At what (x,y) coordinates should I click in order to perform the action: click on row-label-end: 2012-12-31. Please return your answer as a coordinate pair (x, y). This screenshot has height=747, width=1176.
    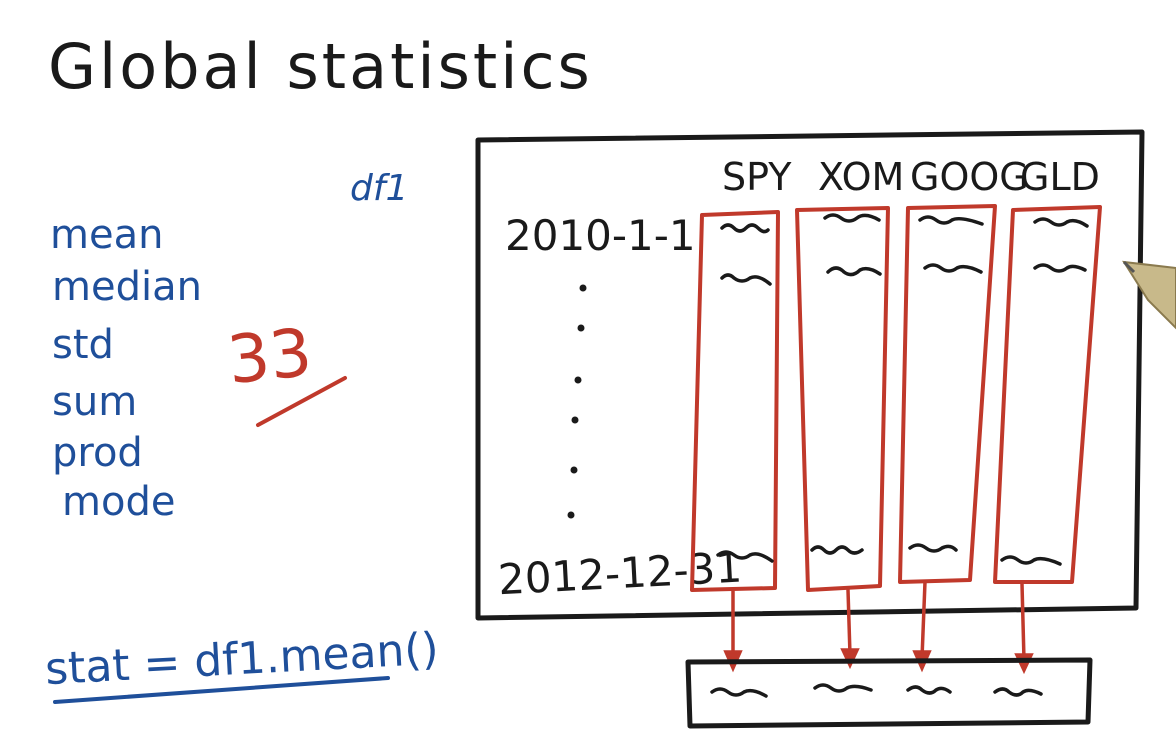
    Looking at the image, I should click on (620, 574).